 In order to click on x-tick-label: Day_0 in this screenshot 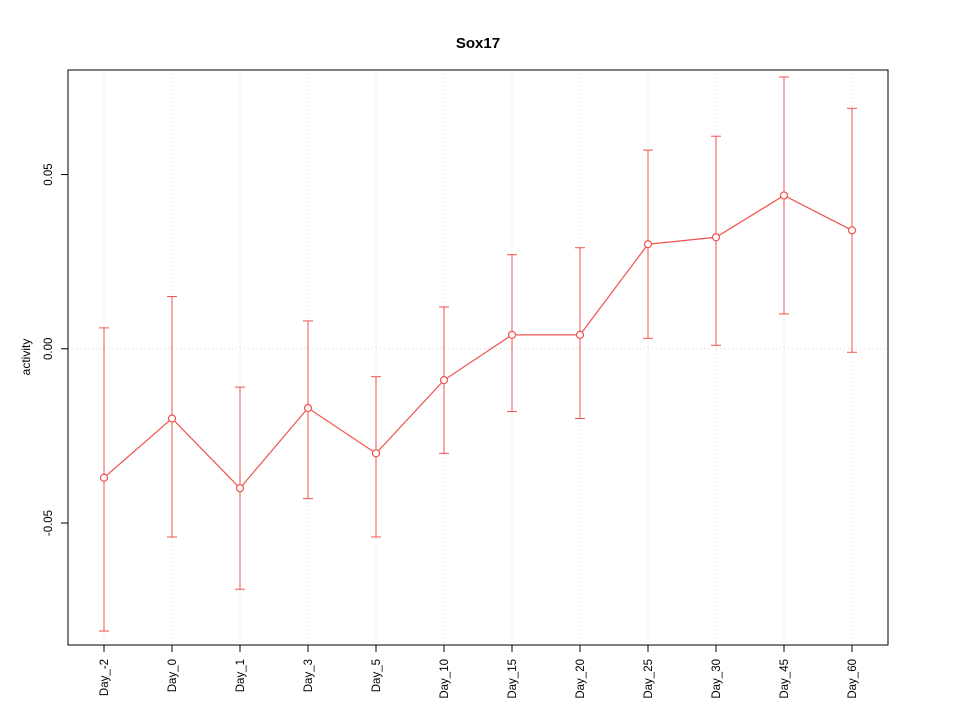, I will do `click(173, 675)`.